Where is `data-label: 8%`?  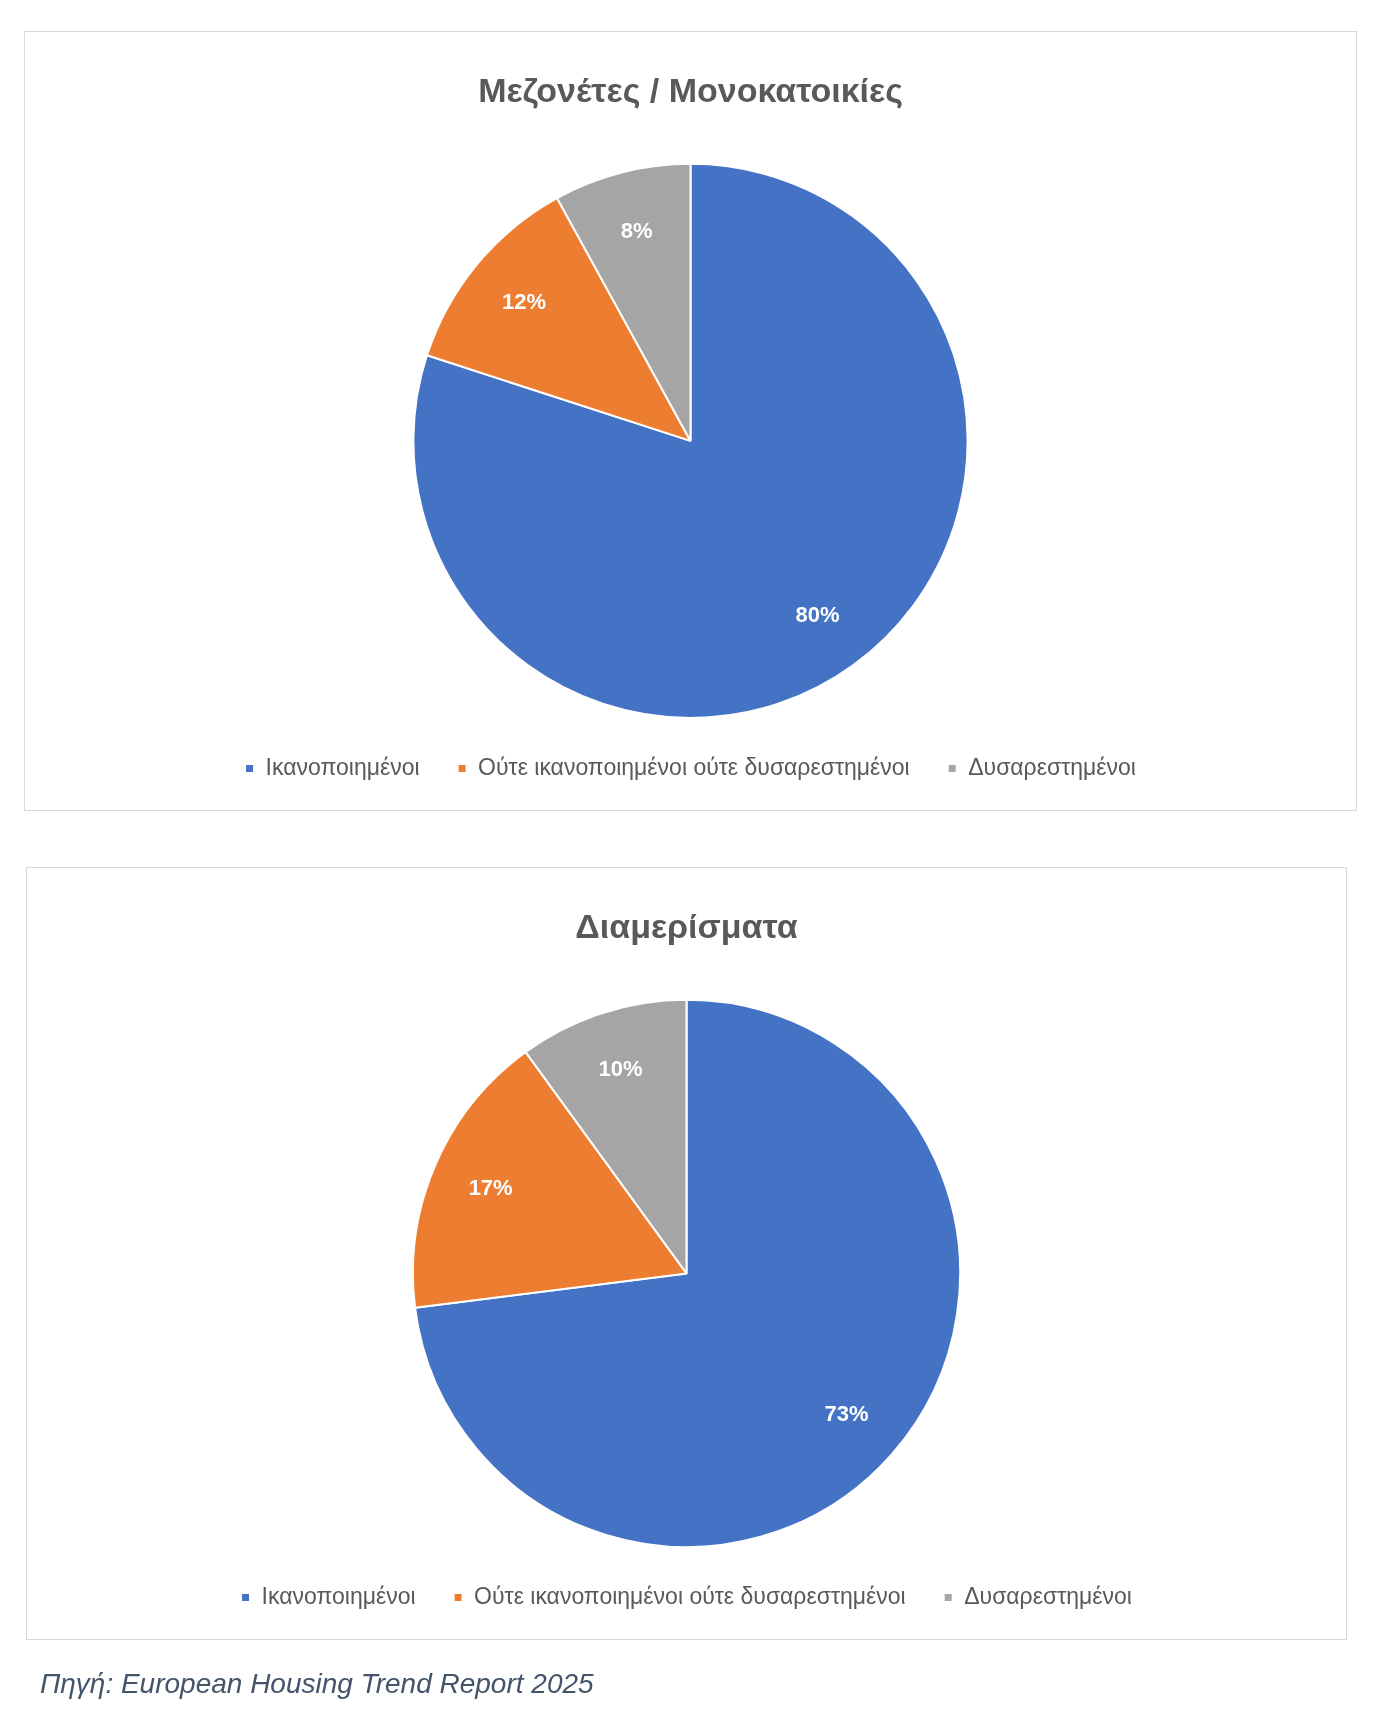
data-label: 8% is located at coordinates (636, 230).